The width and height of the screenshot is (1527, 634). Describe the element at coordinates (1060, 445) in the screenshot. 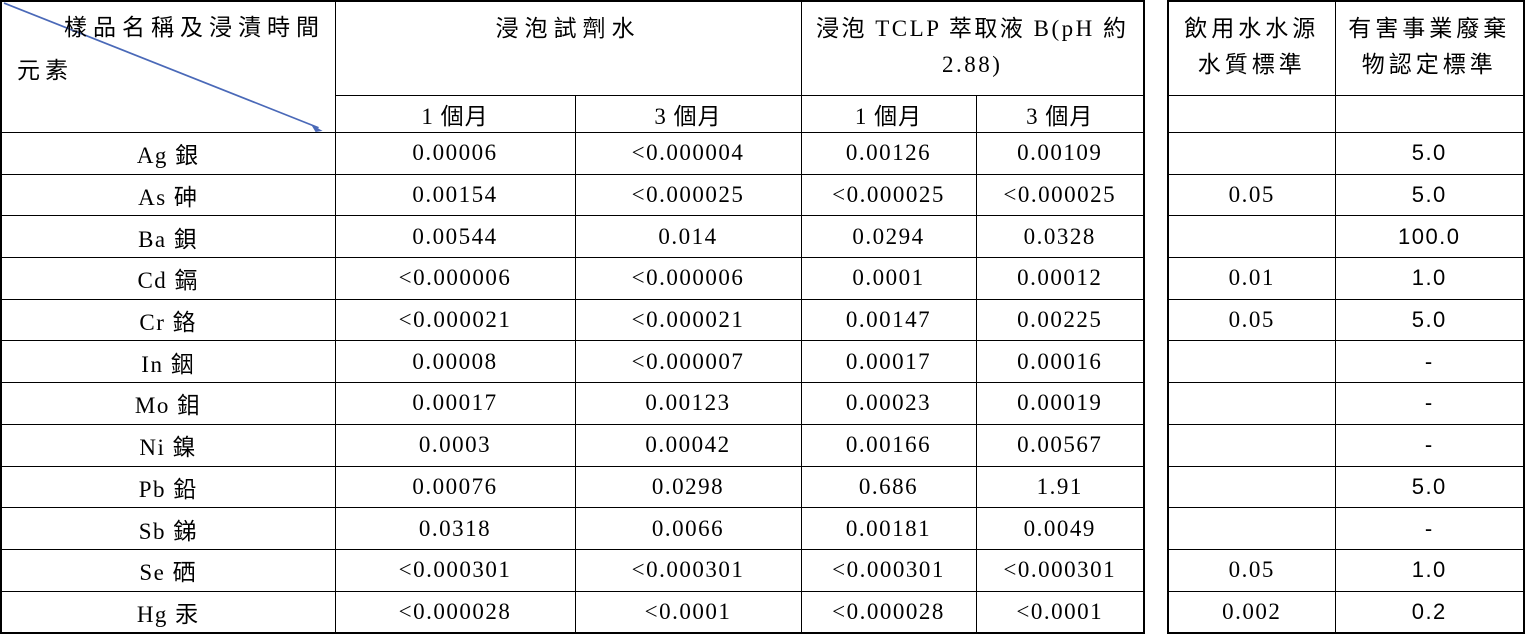

I see `tclp-3m-cell: 0.00567` at that location.